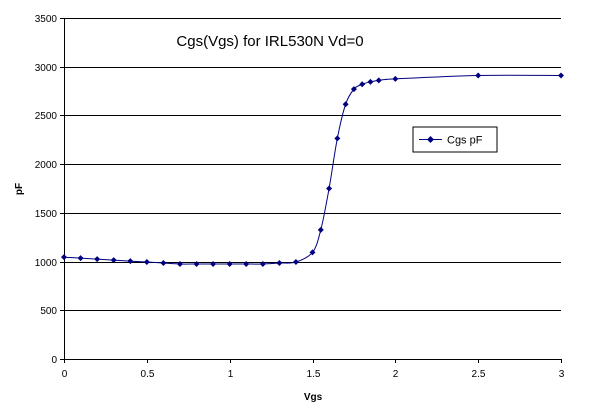 The width and height of the screenshot is (593, 419). What do you see at coordinates (479, 374) in the screenshot?
I see `x-tick-label-5: 2.5` at bounding box center [479, 374].